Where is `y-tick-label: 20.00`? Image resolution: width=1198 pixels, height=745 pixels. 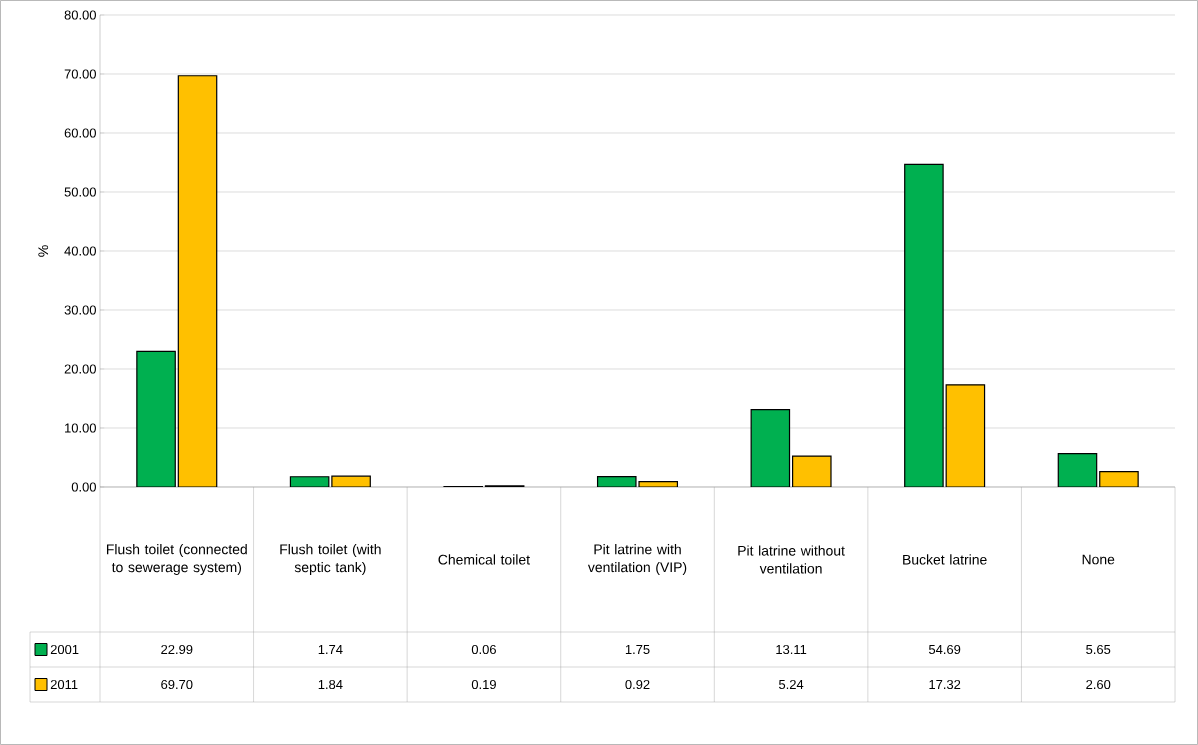
y-tick-label: 20.00 is located at coordinates (80, 369).